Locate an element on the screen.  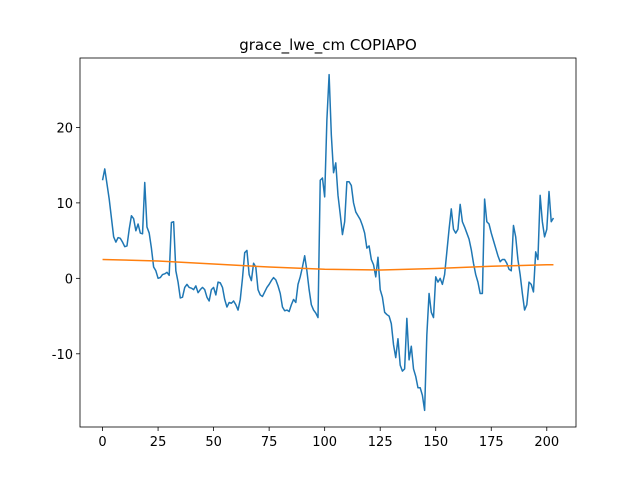
x-tick-label: 0 is located at coordinates (102, 442).